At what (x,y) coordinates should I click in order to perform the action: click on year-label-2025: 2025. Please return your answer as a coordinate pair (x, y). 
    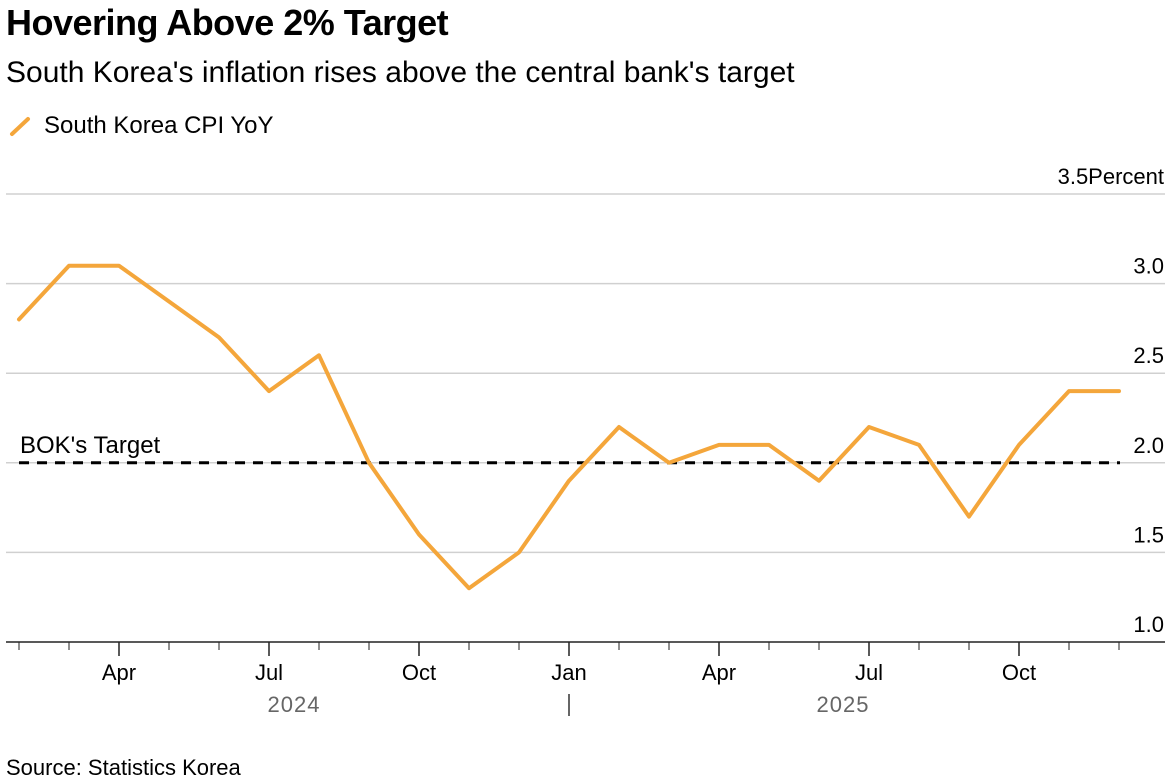
    Looking at the image, I should click on (843, 704).